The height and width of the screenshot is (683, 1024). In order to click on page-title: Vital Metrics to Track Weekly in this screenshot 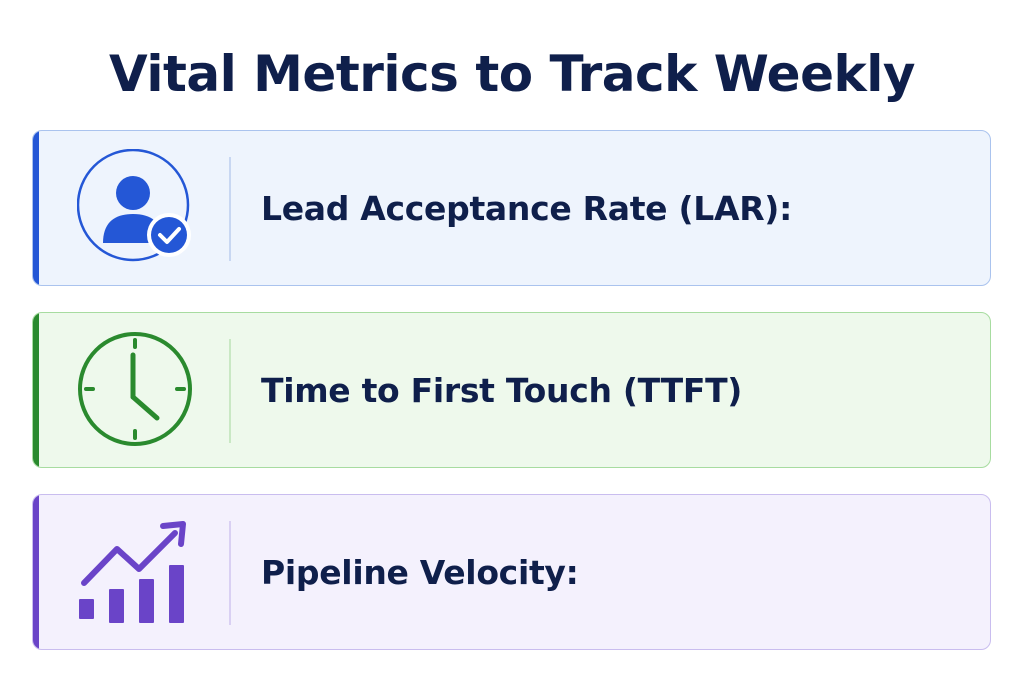, I will do `click(512, 74)`.